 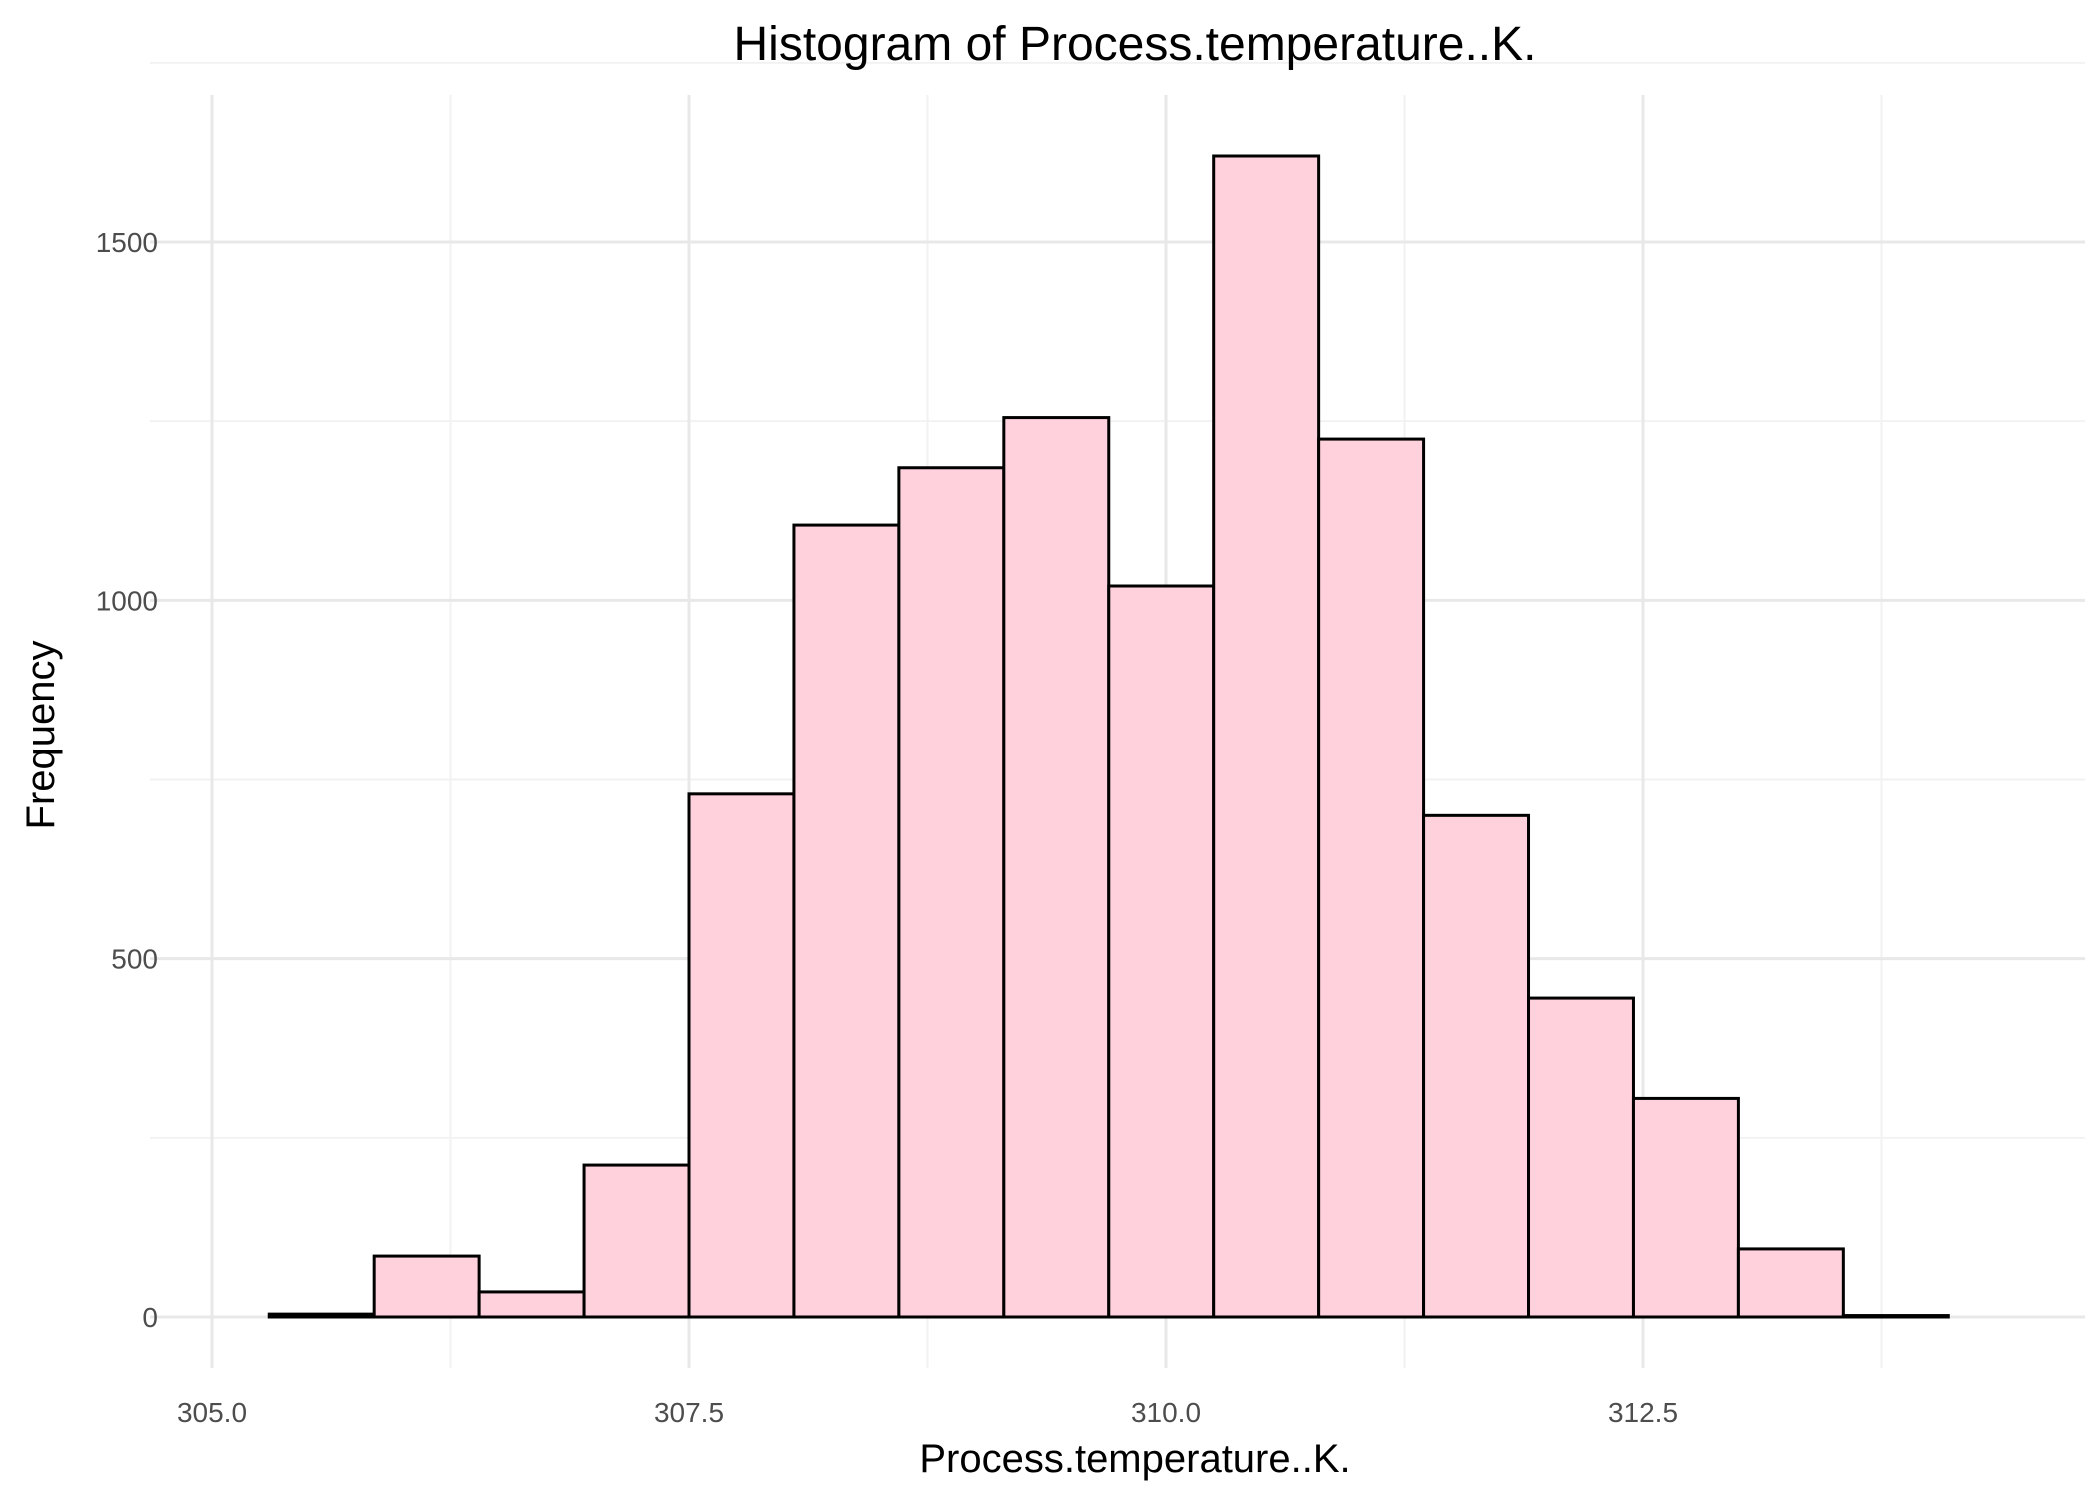 What do you see at coordinates (127, 242) in the screenshot?
I see `y-tick-label: 1500` at bounding box center [127, 242].